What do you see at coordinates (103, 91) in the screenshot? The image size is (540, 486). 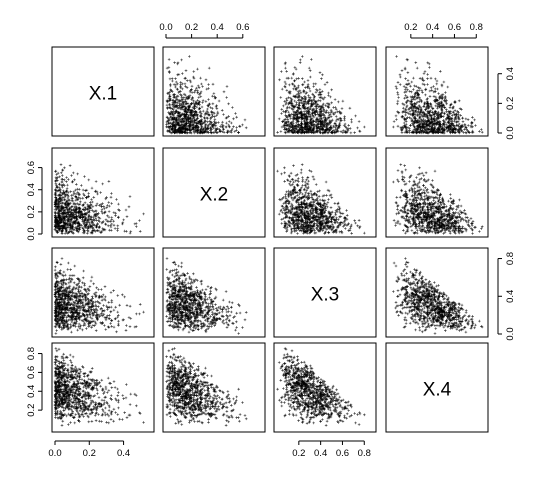 I see `panel-1-1: X.1` at bounding box center [103, 91].